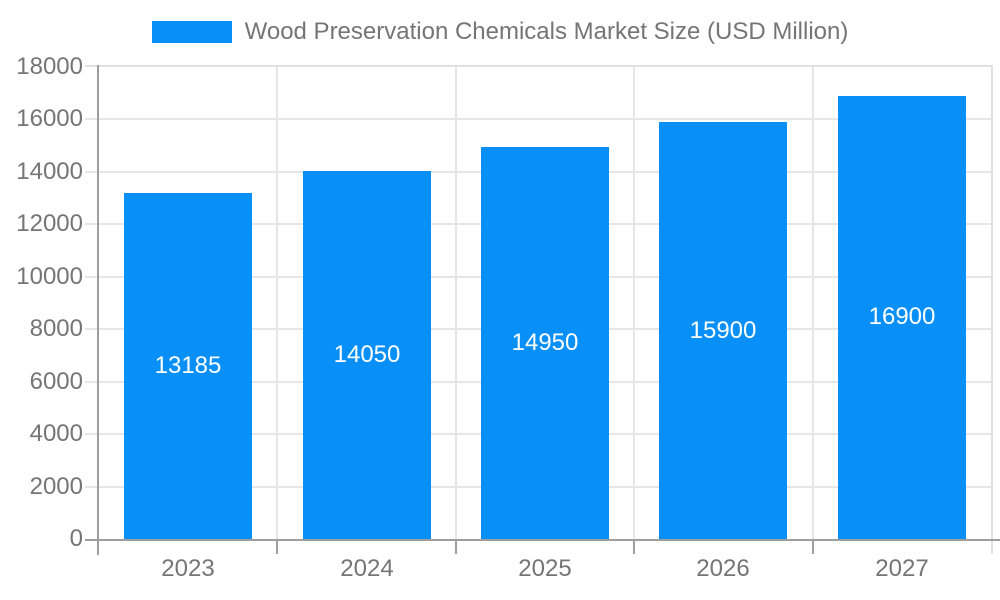 Image resolution: width=1000 pixels, height=600 pixels. Describe the element at coordinates (723, 568) in the screenshot. I see `x-tick-label: 2026` at that location.